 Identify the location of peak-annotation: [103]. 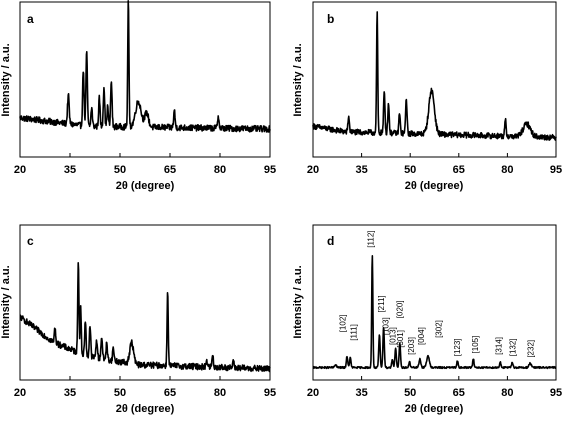
(385, 326).